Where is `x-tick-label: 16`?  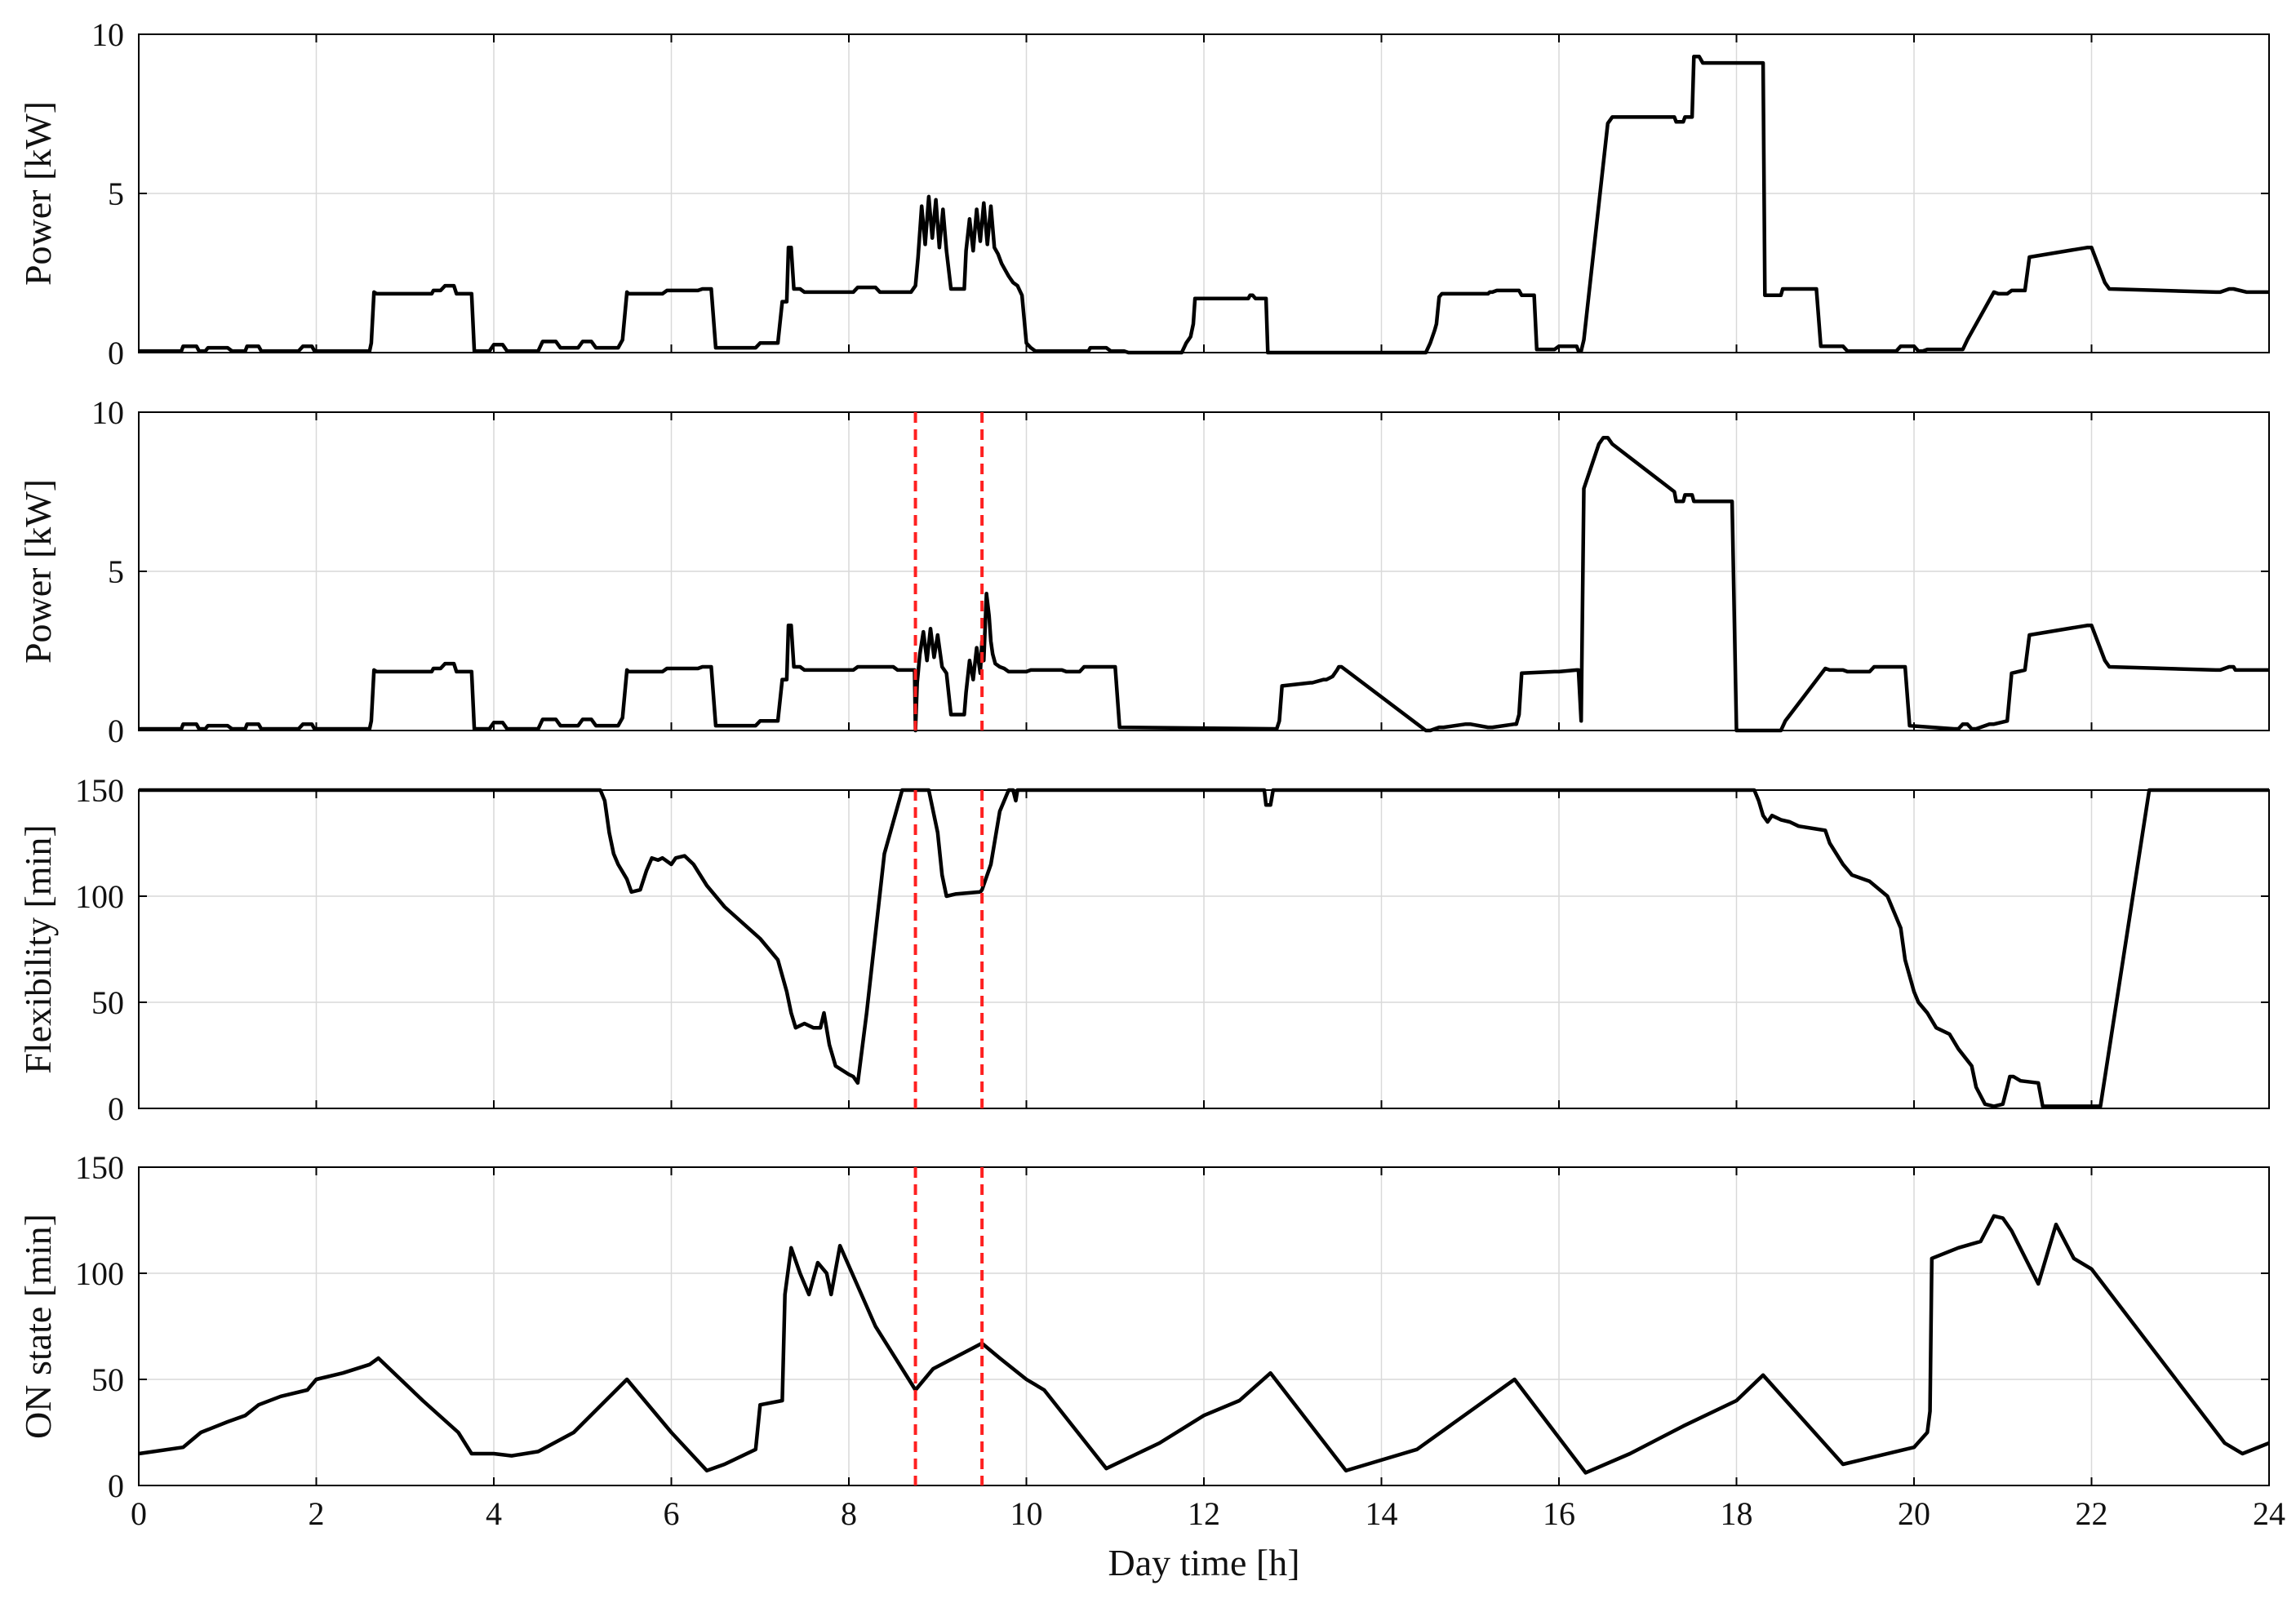 x-tick-label: 16 is located at coordinates (1559, 1513).